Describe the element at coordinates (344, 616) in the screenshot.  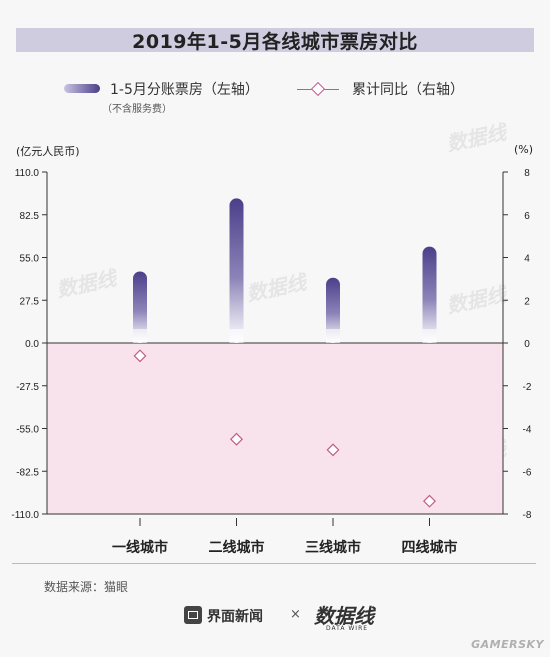
I see `partner-logo: 数据线` at that location.